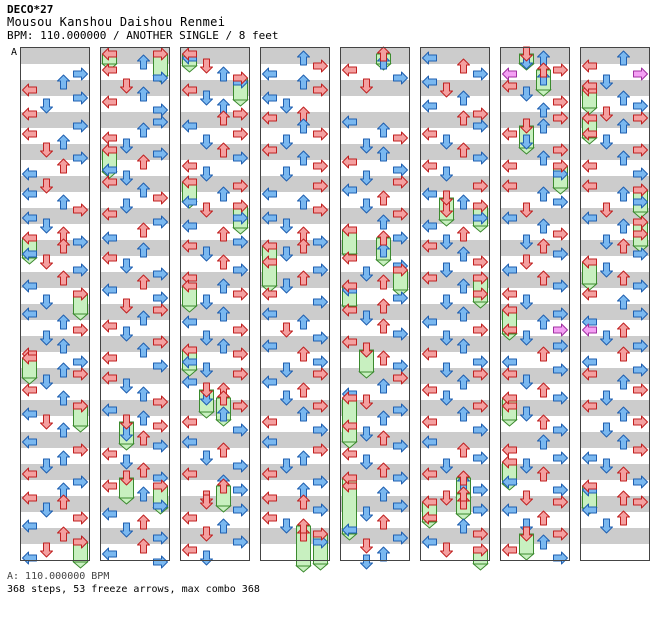 Image resolution: width=672 pixels, height=620 pixels. What do you see at coordinates (349, 242) in the screenshot?
I see `freeze-arrow` at bounding box center [349, 242].